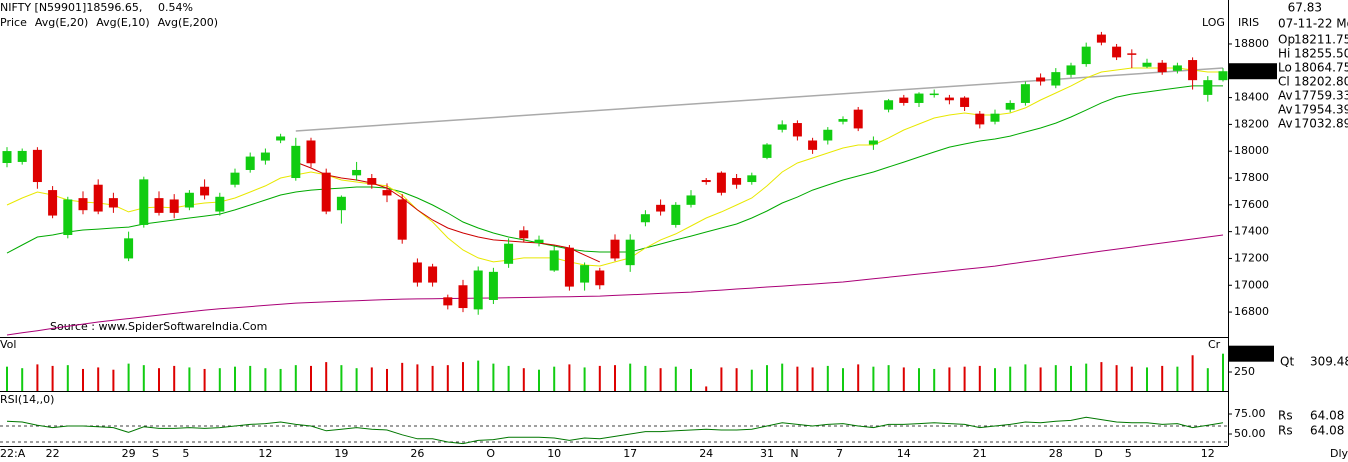  What do you see at coordinates (1327, 416) in the screenshot?
I see `rsi-readout-value: 64.08` at bounding box center [1327, 416].